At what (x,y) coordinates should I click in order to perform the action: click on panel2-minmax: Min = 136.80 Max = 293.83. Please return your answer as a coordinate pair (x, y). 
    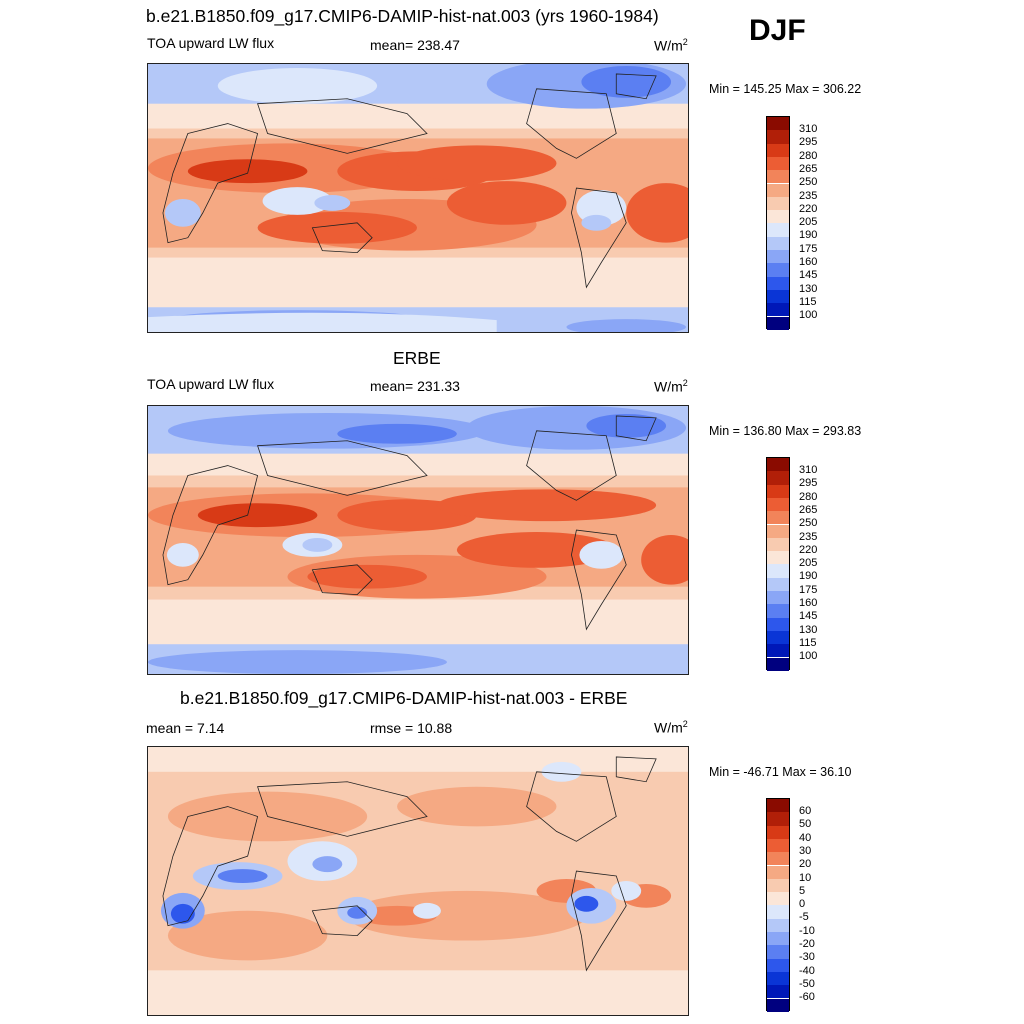
    Looking at the image, I should click on (785, 431).